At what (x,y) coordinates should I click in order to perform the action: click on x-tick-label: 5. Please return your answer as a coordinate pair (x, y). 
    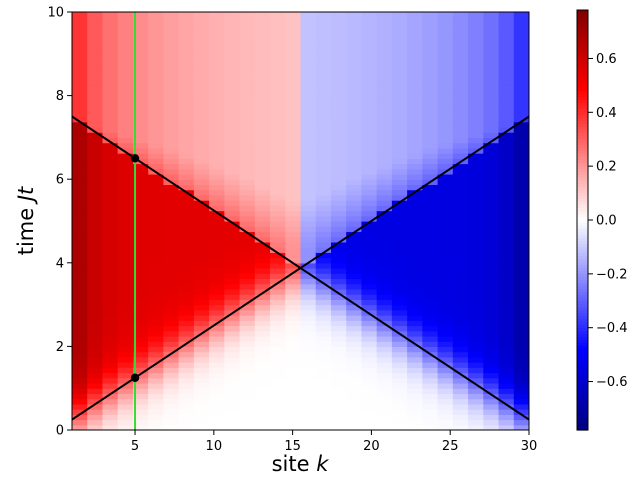
    Looking at the image, I should click on (135, 446).